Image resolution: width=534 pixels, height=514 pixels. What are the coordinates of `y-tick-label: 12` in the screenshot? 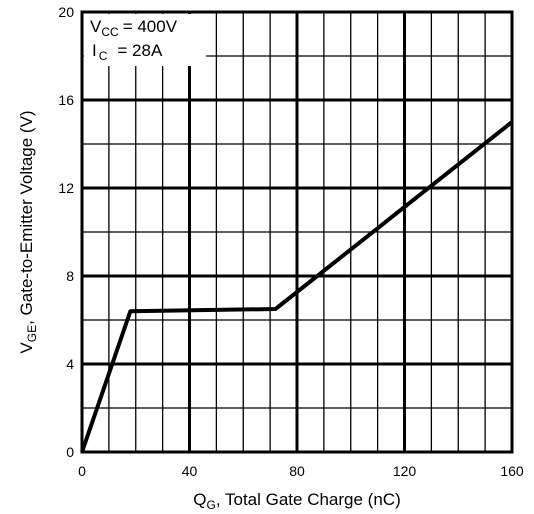 It's located at (66, 188).